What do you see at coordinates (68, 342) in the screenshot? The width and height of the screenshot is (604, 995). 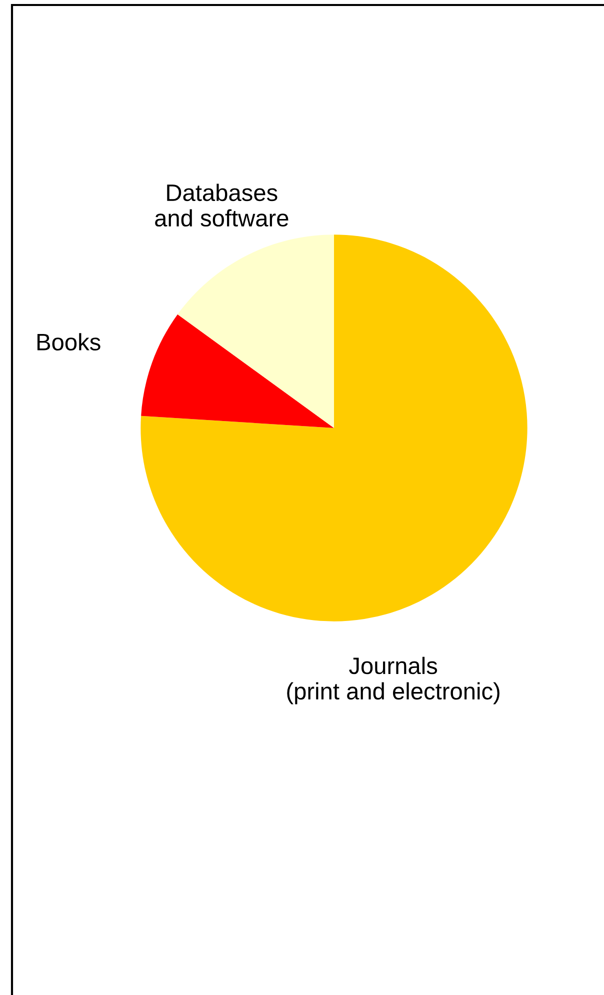 I see `slice-label: Books` at bounding box center [68, 342].